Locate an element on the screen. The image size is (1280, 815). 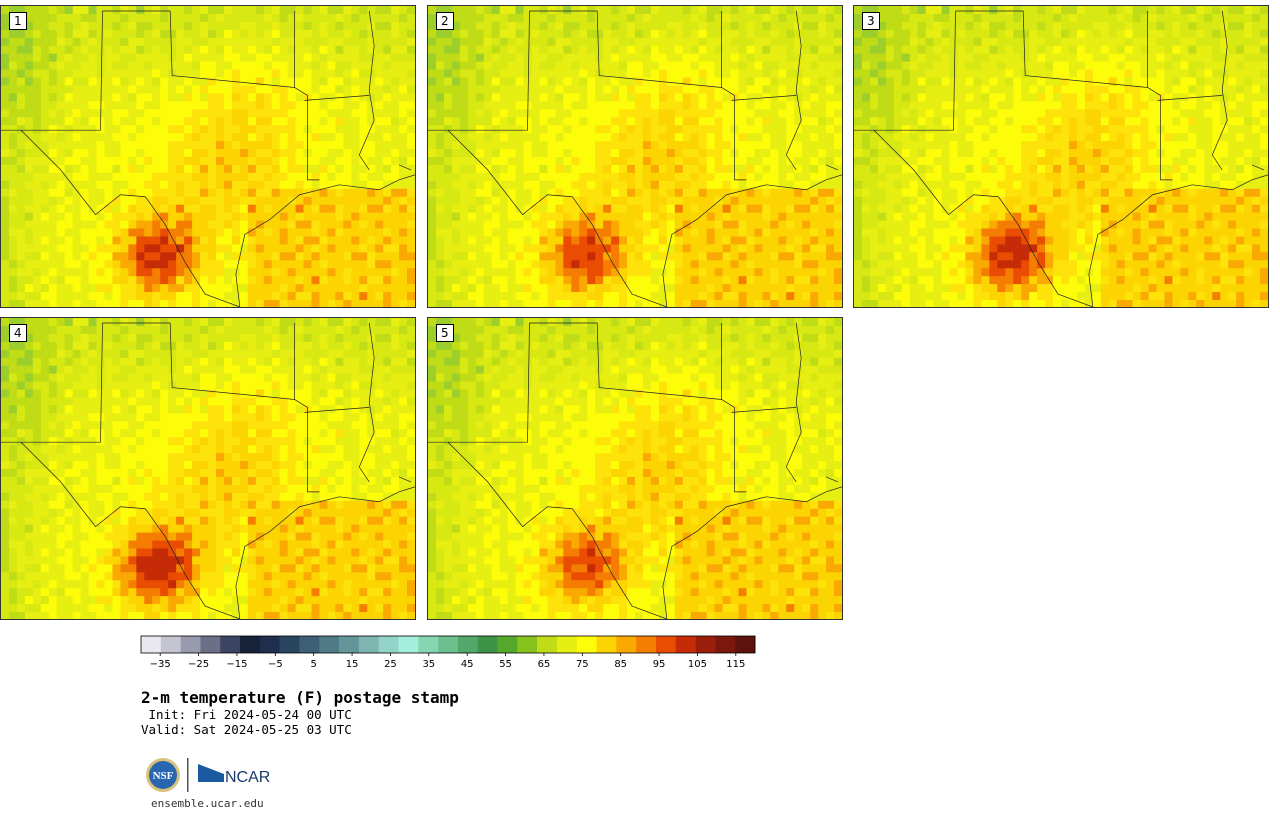
nsf-text: NSF is located at coordinates (163, 776).